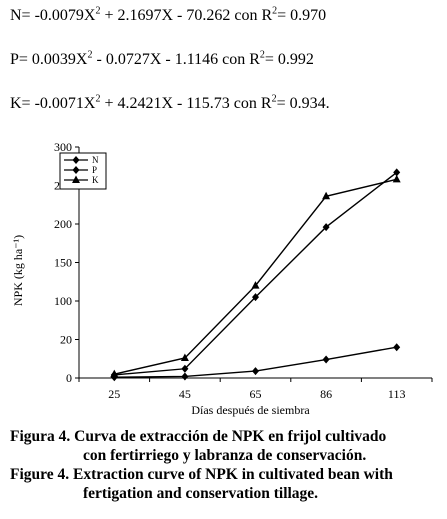 The image size is (447, 519). I want to click on equation-p-r2-exp: 2, so click(262, 55).